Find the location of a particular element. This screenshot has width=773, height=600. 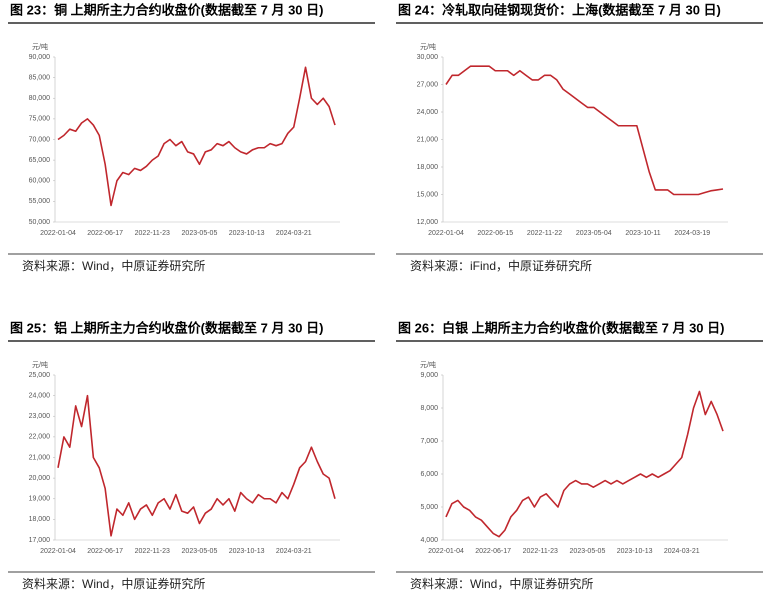

x-tick-label: 2022-06-15 is located at coordinates (495, 233).